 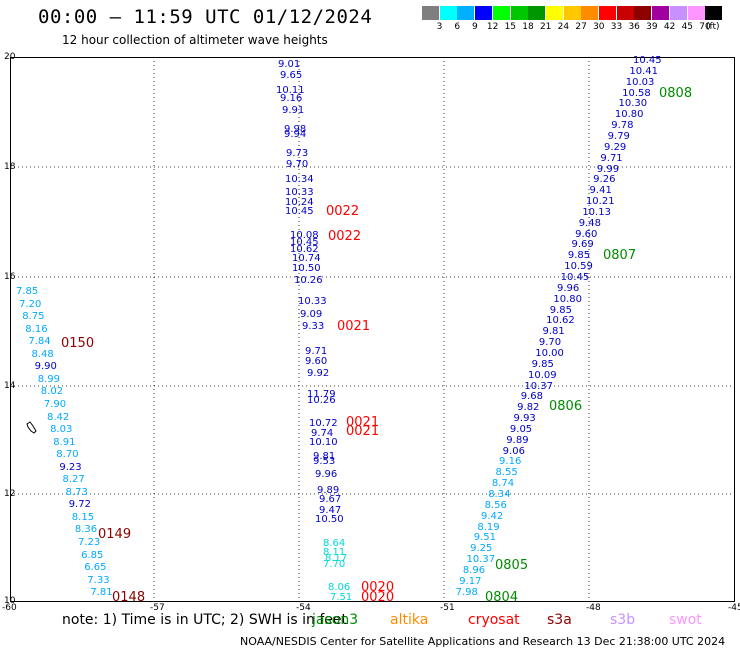 What do you see at coordinates (293, 110) in the screenshot?
I see `track-value: 9.91` at bounding box center [293, 110].